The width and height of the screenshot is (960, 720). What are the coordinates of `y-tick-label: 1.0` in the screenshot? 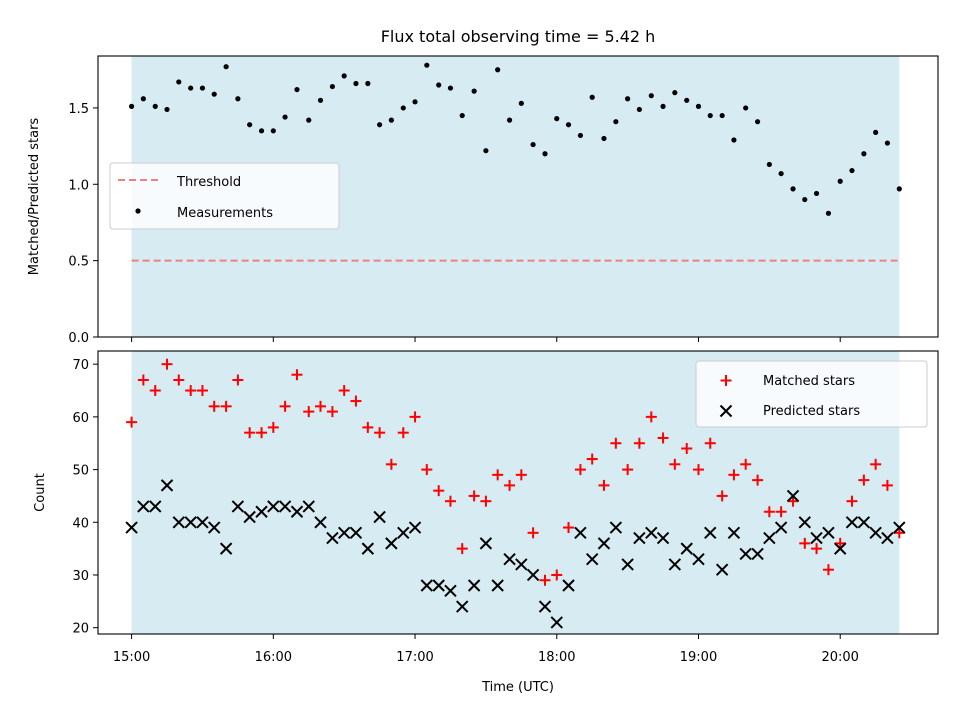 It's located at (78, 185).